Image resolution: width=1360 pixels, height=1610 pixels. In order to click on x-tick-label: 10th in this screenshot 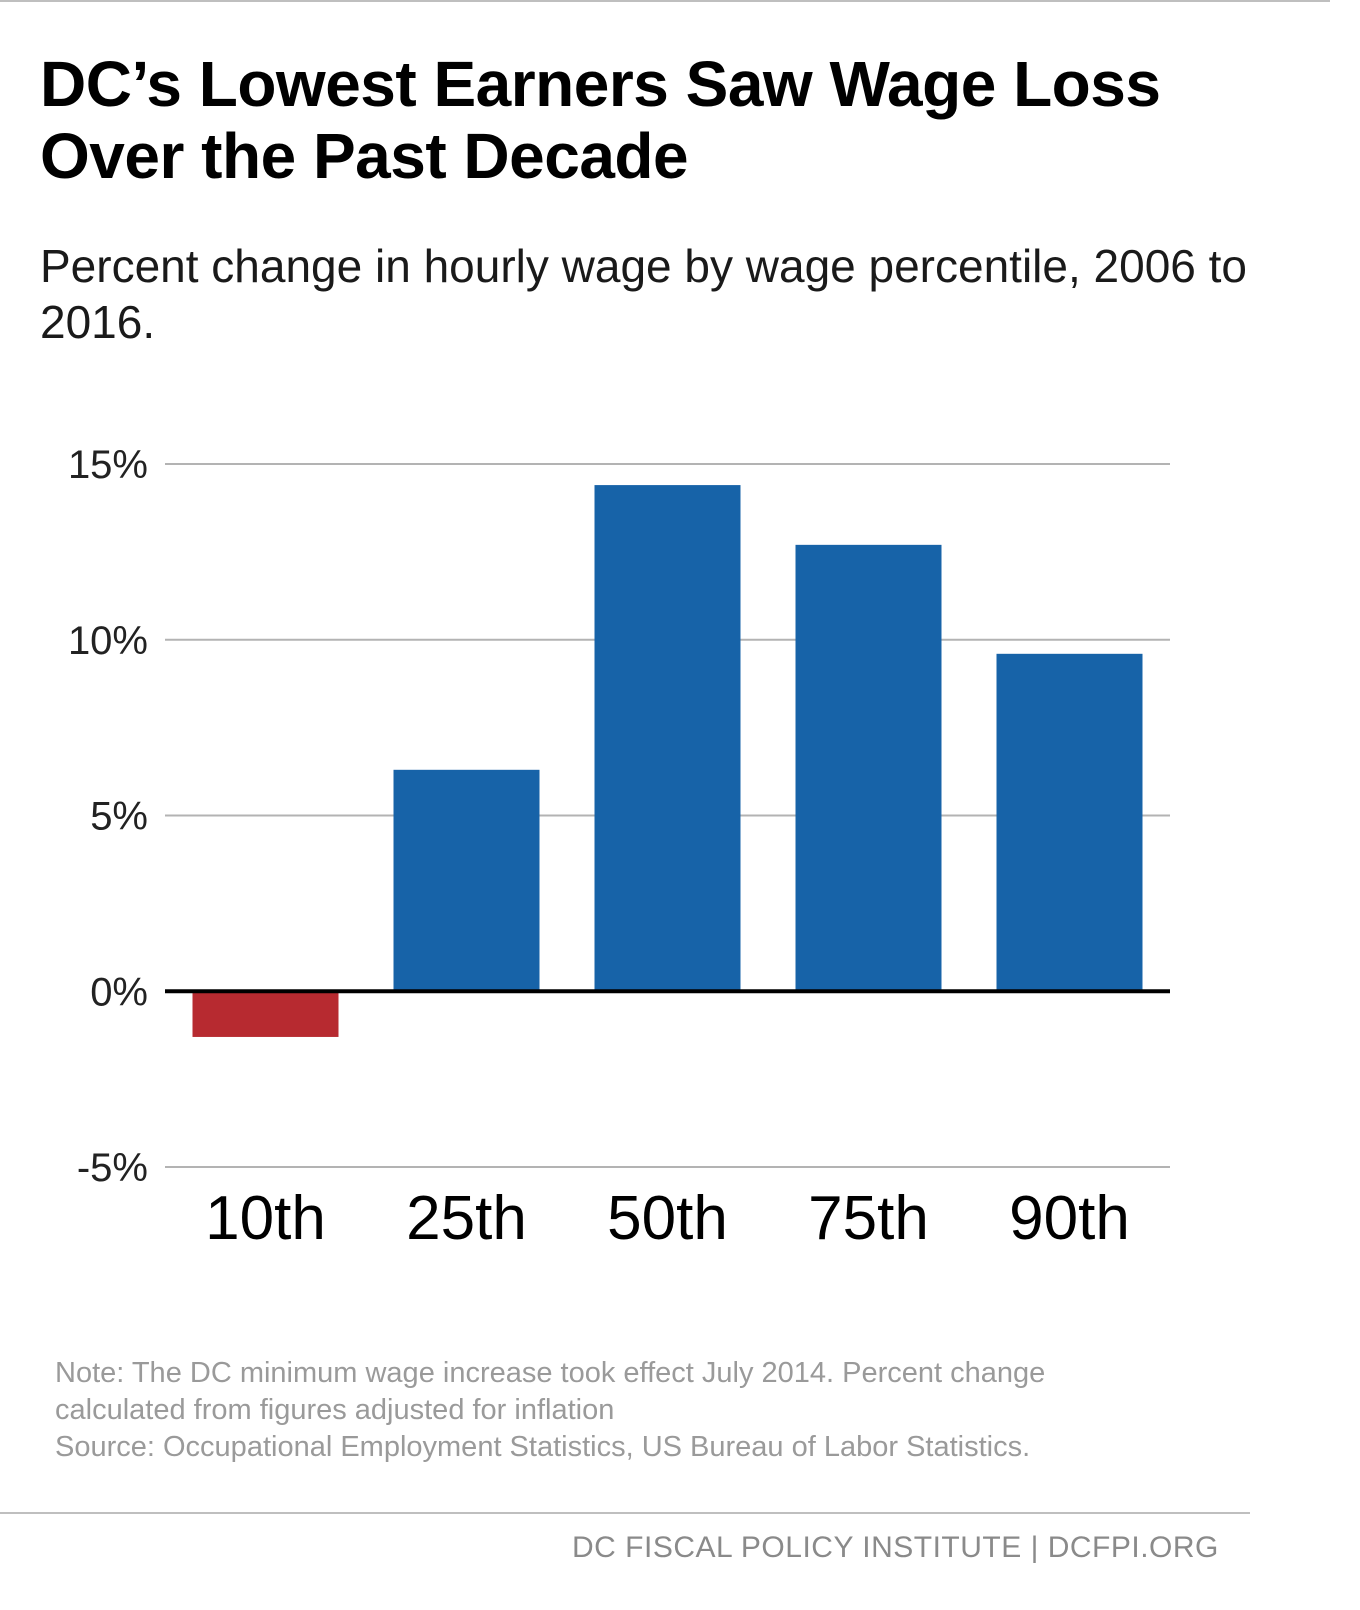, I will do `click(265, 1218)`.